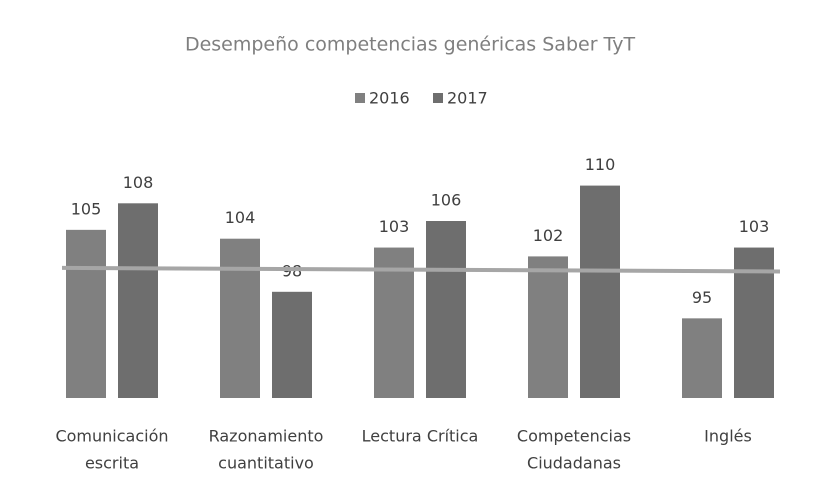 This screenshot has height=487, width=817. What do you see at coordinates (446, 200) in the screenshot?
I see `data-label: 106` at bounding box center [446, 200].